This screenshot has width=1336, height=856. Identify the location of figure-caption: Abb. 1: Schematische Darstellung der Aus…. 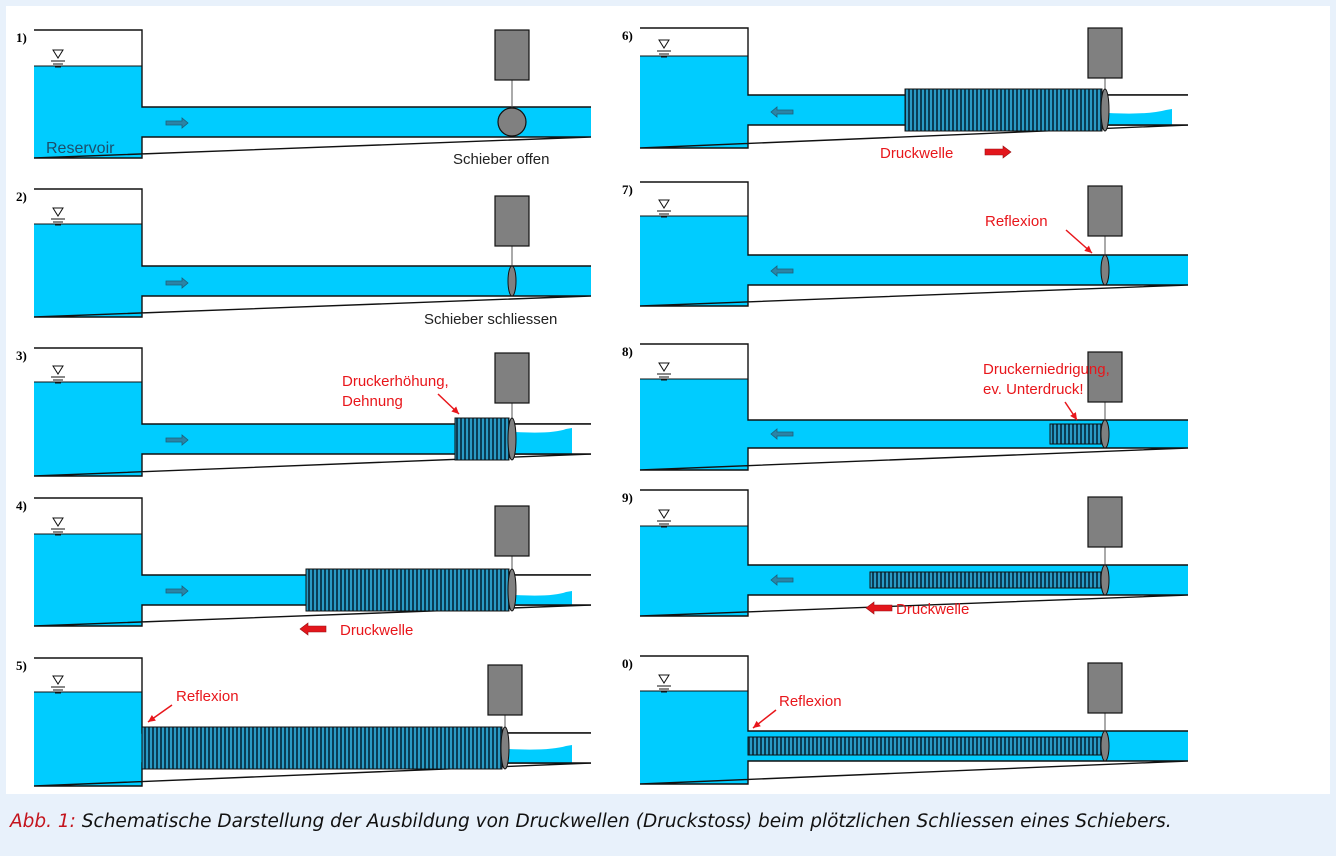
(670, 822).